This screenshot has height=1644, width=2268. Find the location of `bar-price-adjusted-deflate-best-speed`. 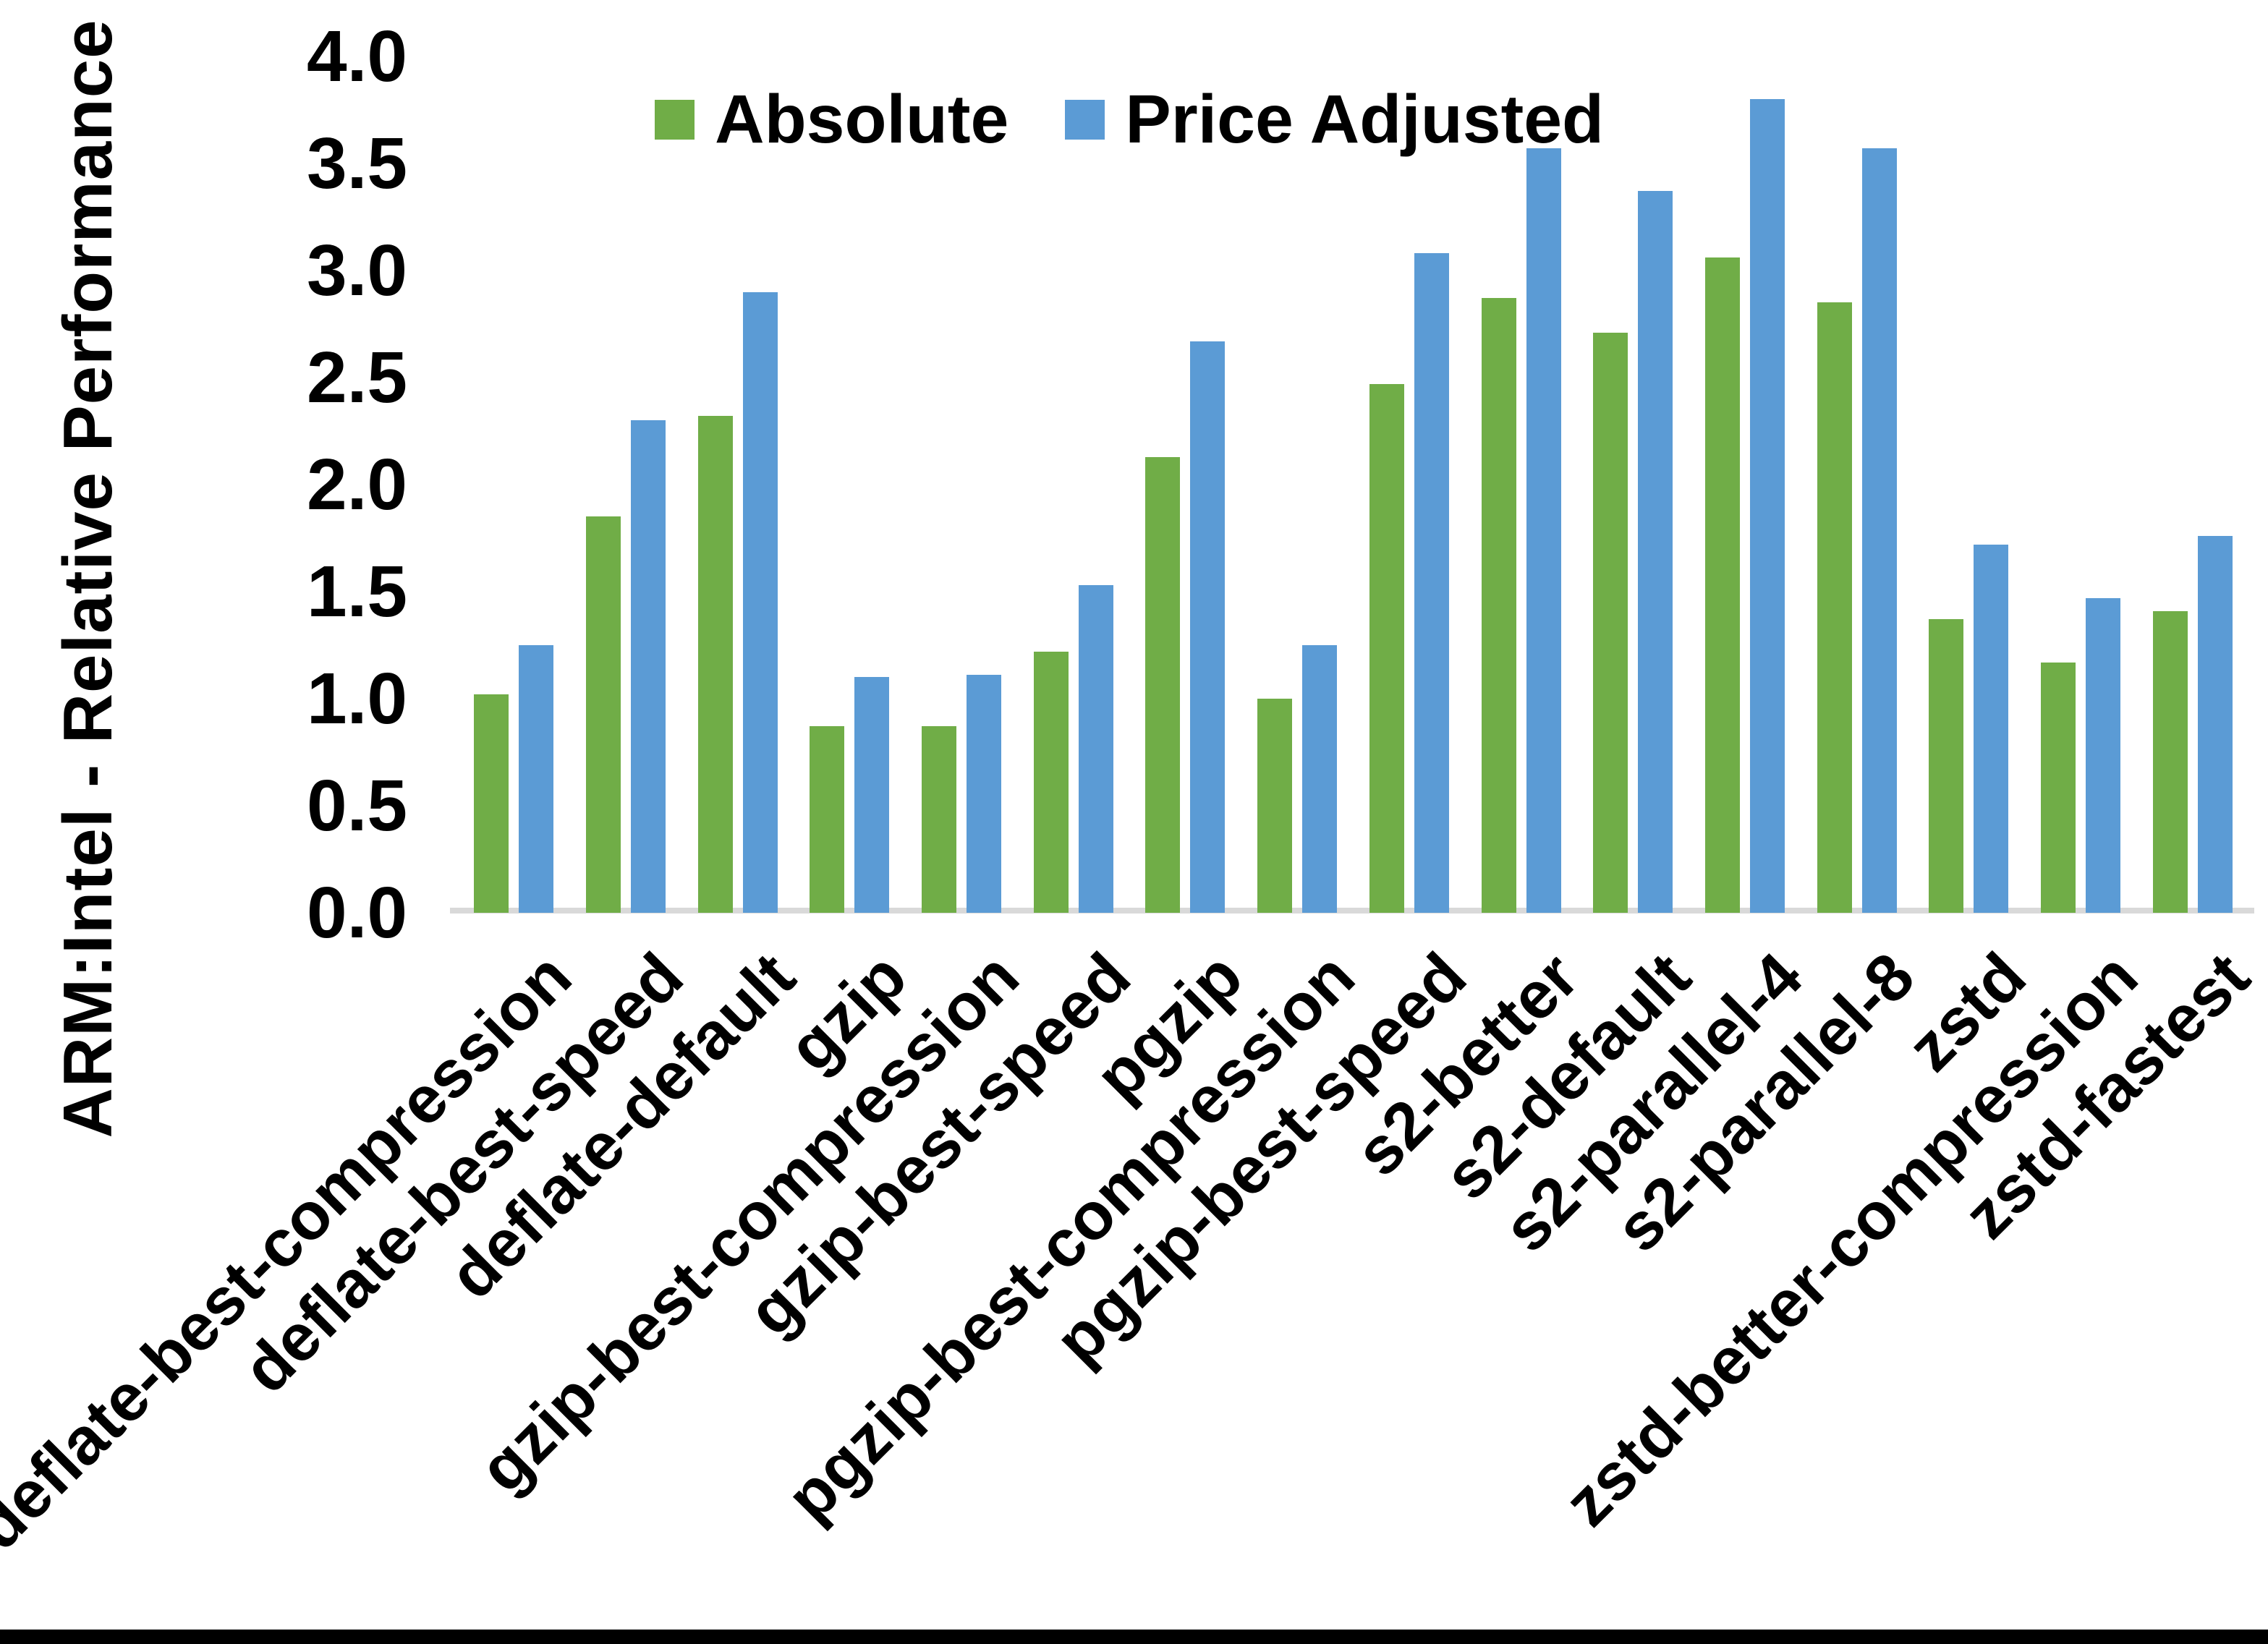

bar-price-adjusted-deflate-best-speed is located at coordinates (648, 666).